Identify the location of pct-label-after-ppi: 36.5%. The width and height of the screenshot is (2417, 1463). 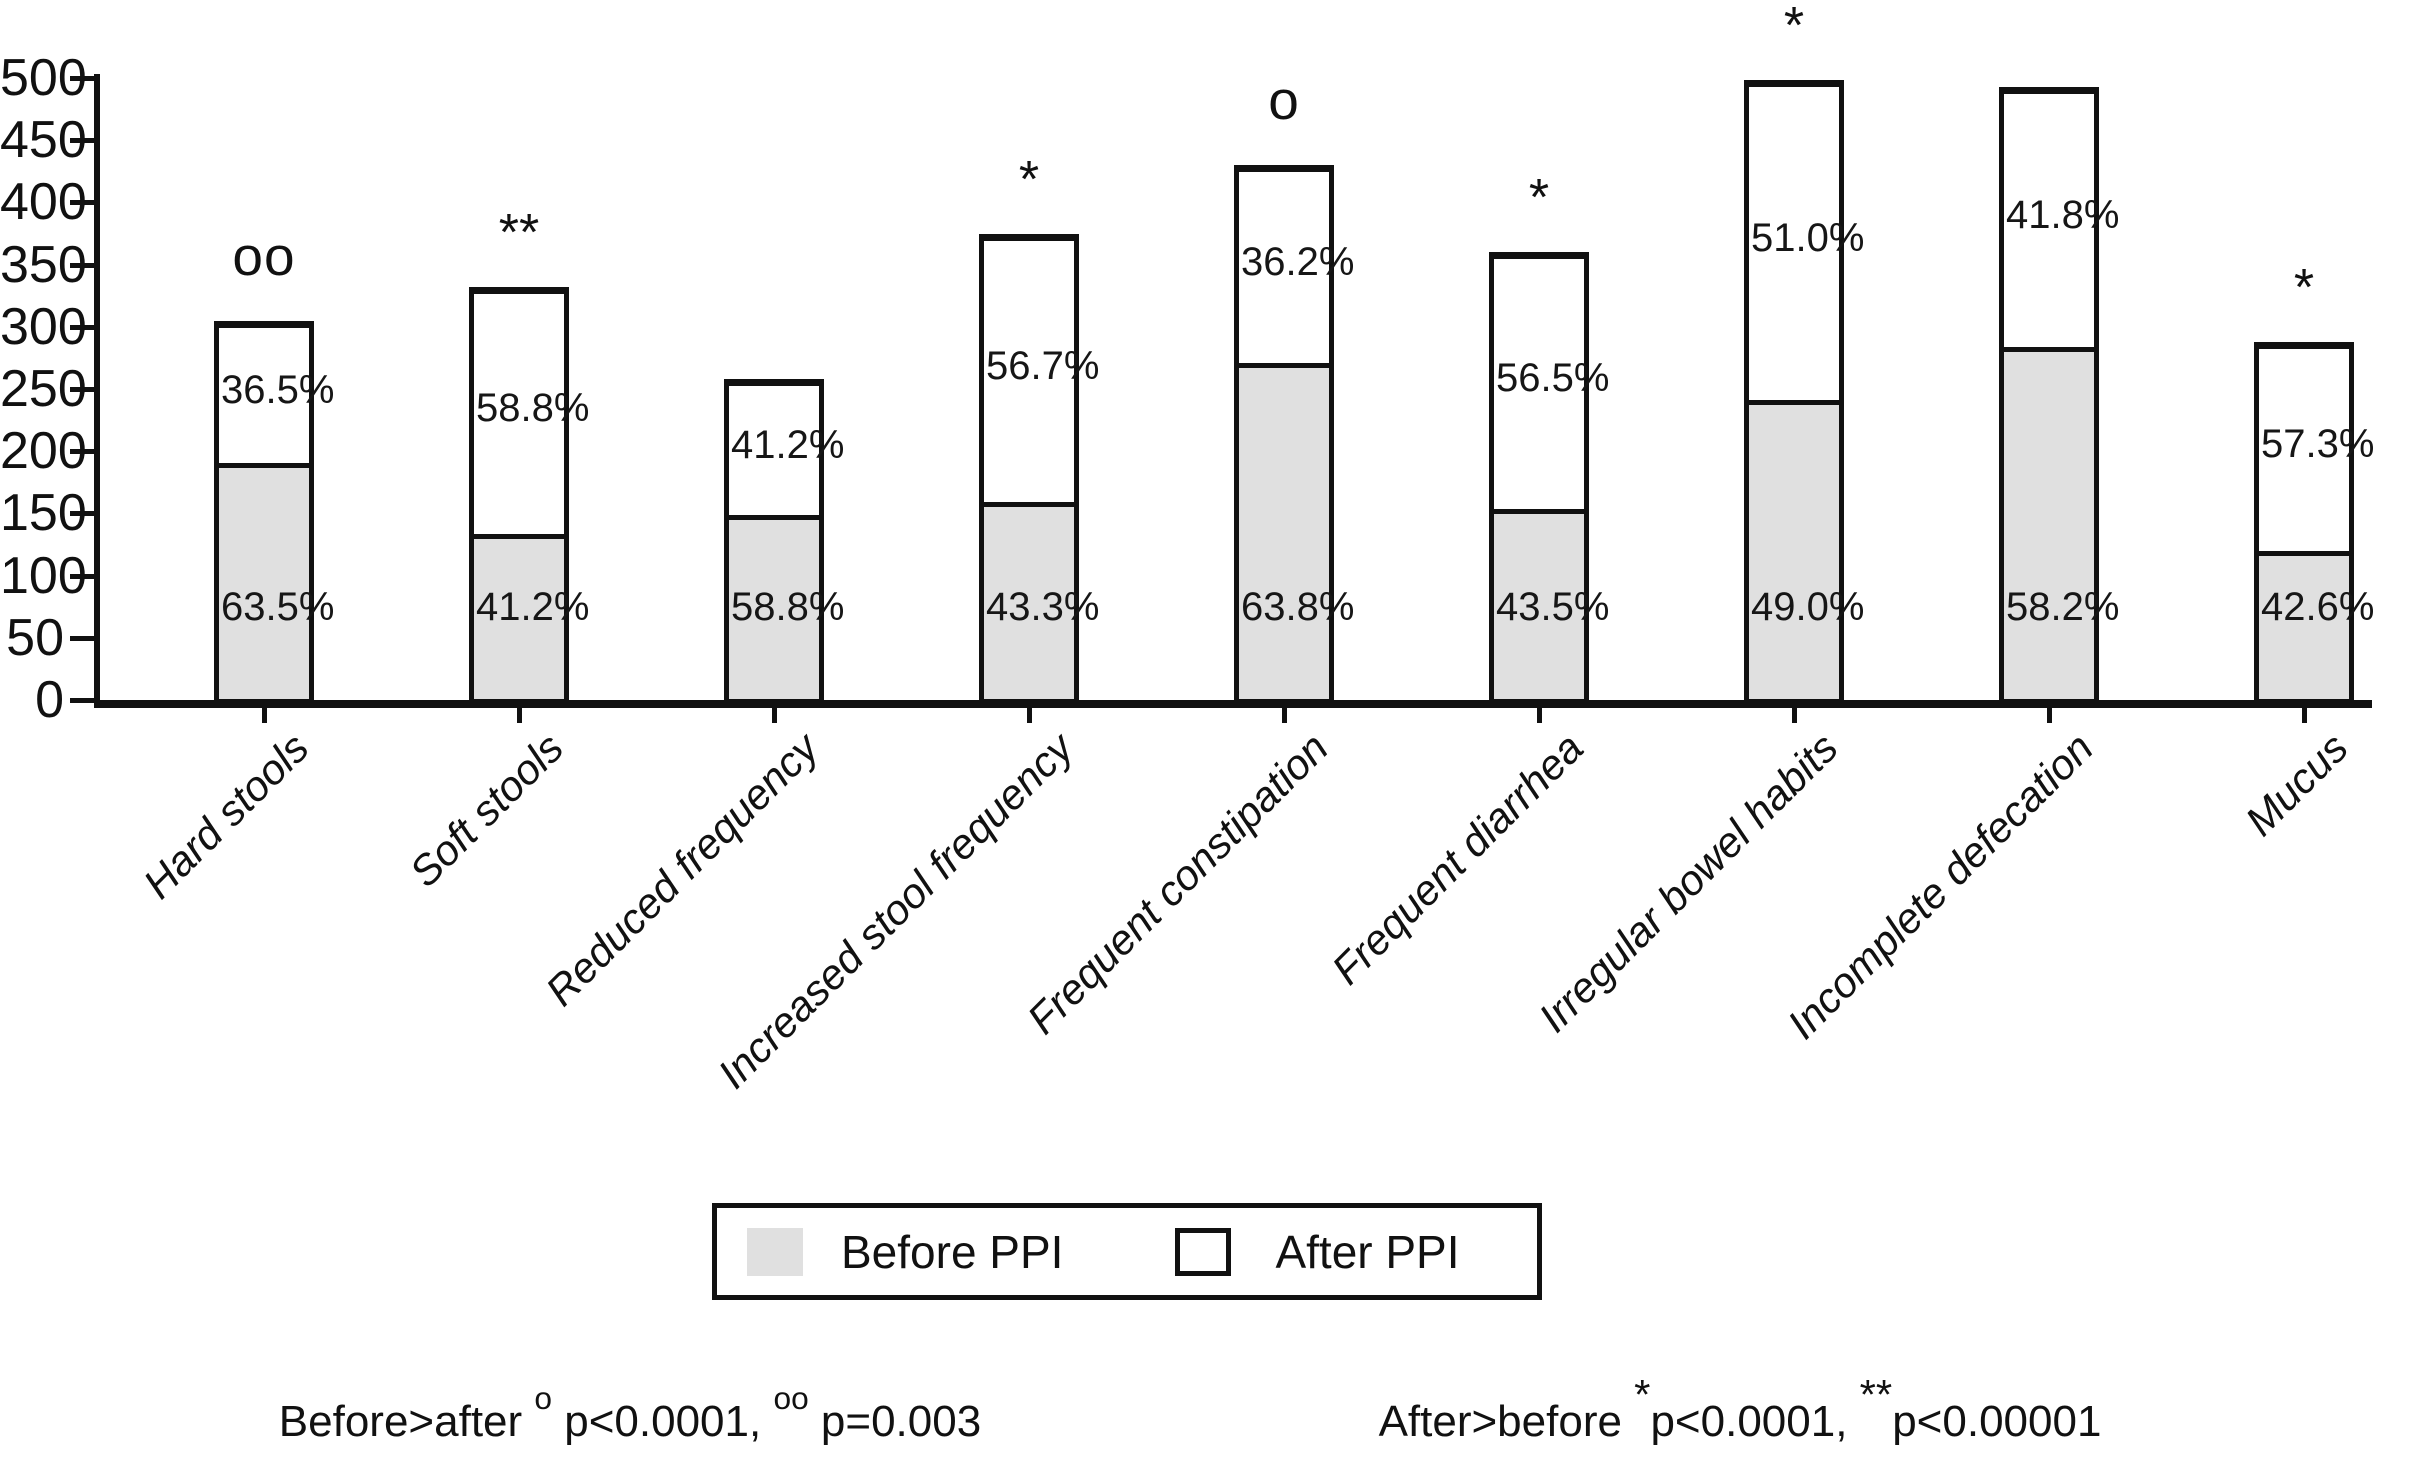
(278, 389).